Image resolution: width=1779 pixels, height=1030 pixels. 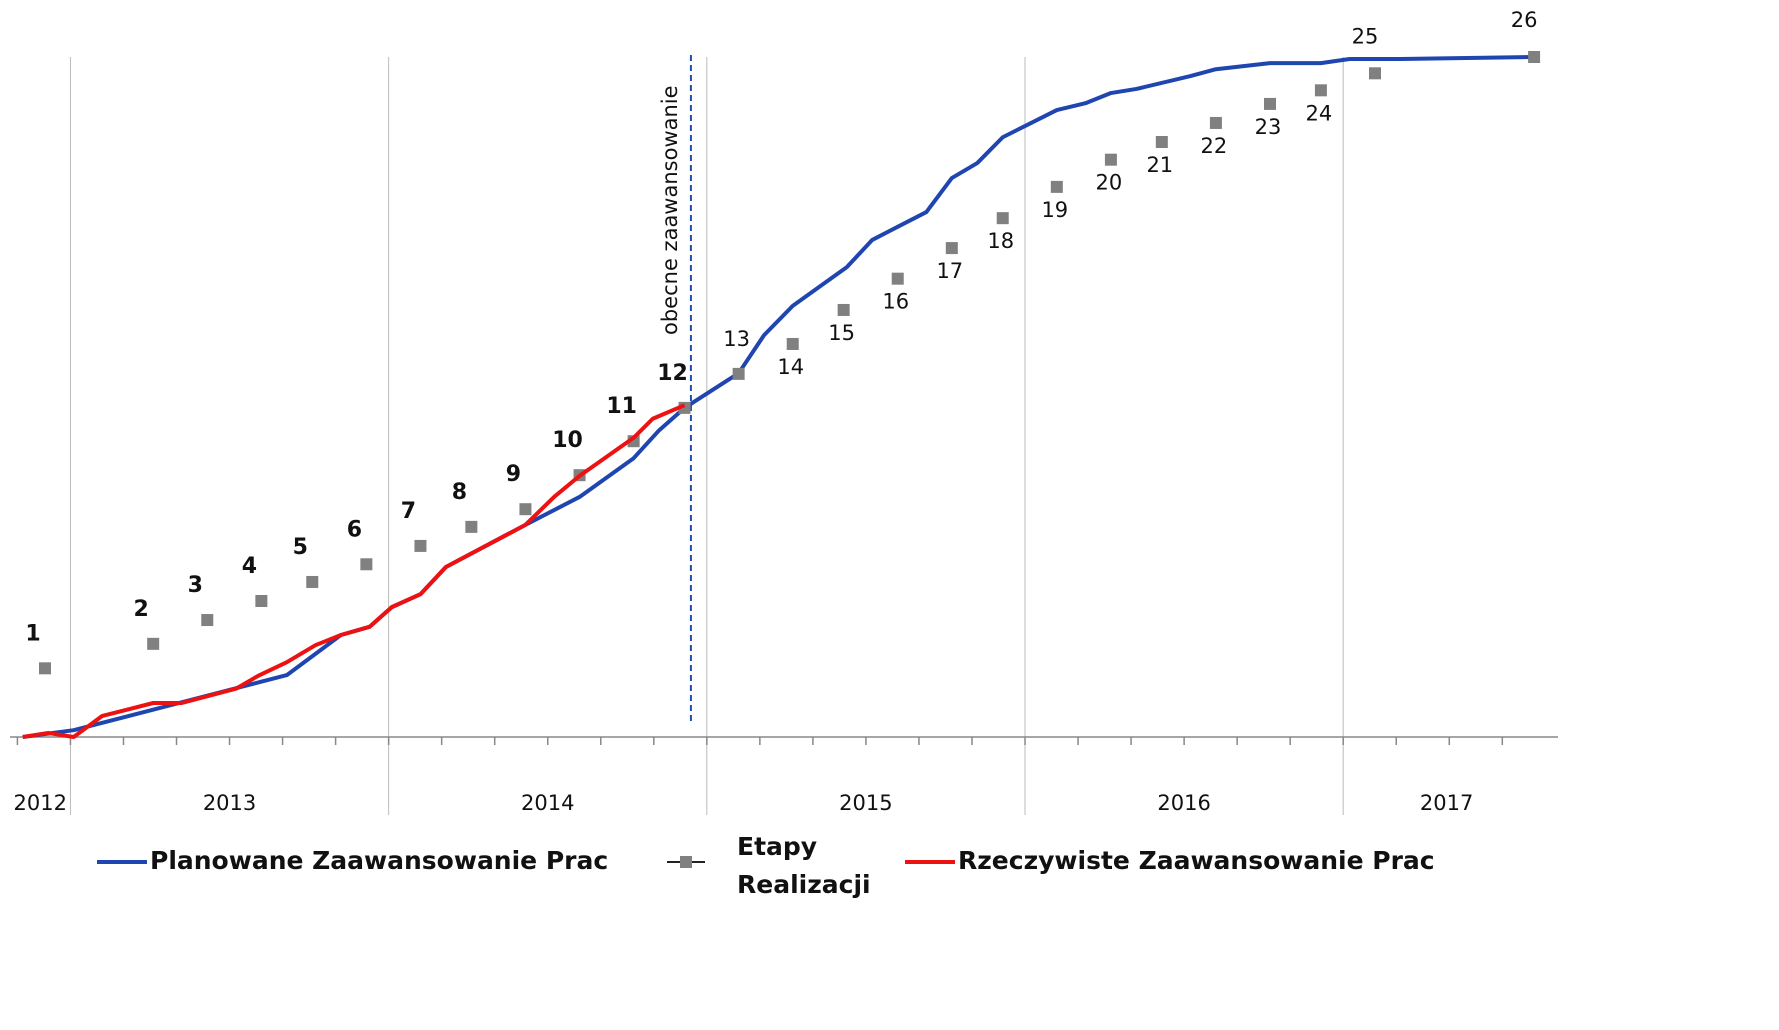 What do you see at coordinates (1524, 20) in the screenshot?
I see `milestone-label: 26` at bounding box center [1524, 20].